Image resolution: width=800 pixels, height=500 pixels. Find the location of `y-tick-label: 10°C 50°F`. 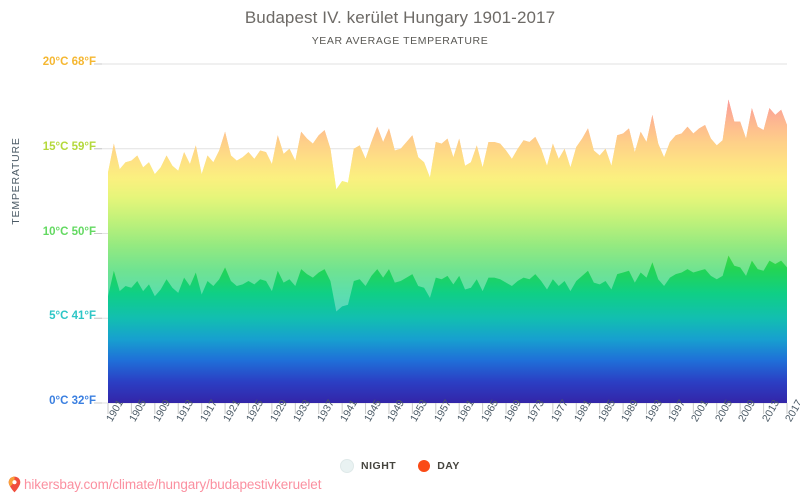

y-tick-label: 10°C 50°F is located at coordinates (69, 231).